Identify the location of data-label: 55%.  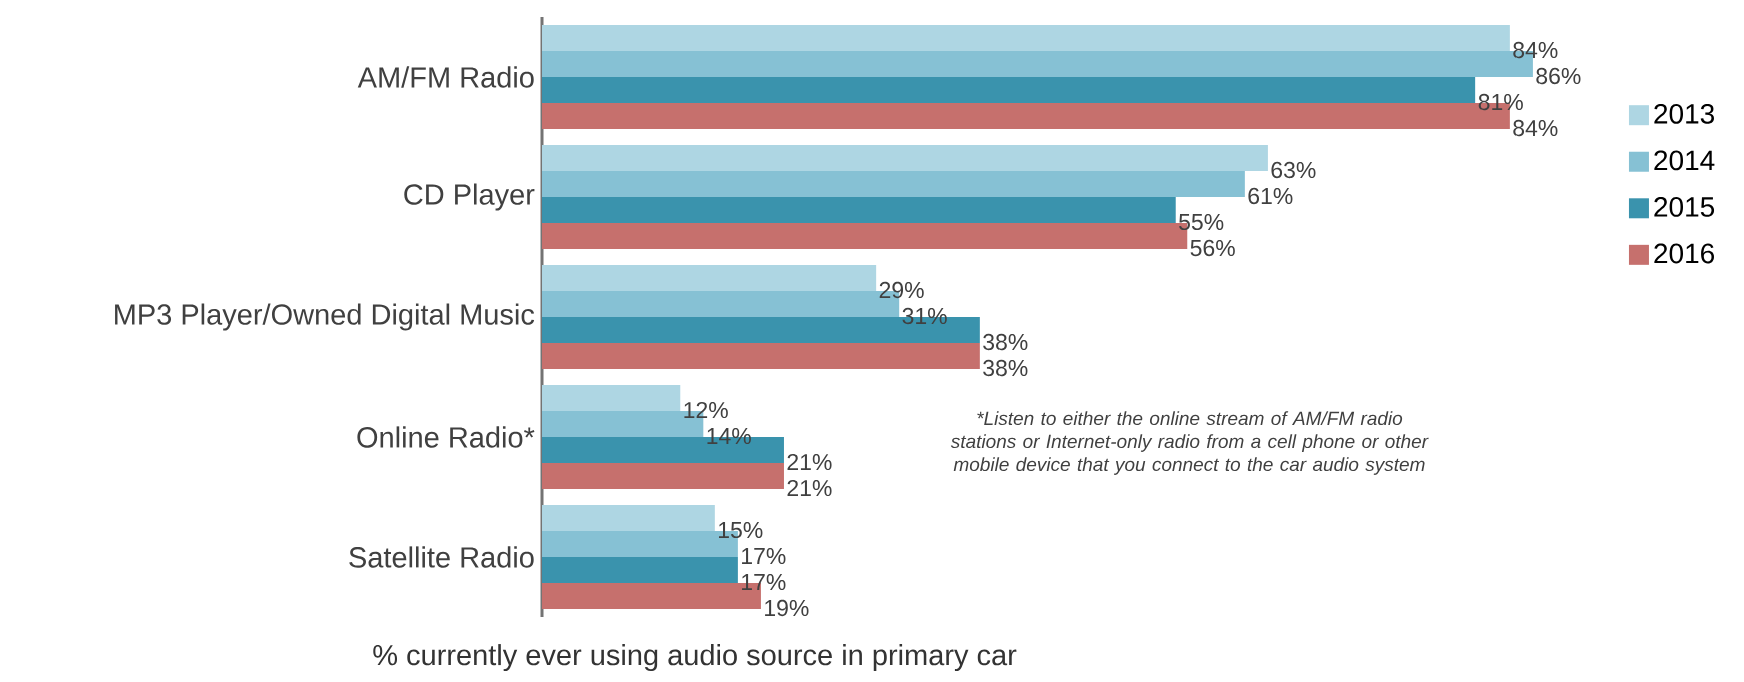
(1201, 222).